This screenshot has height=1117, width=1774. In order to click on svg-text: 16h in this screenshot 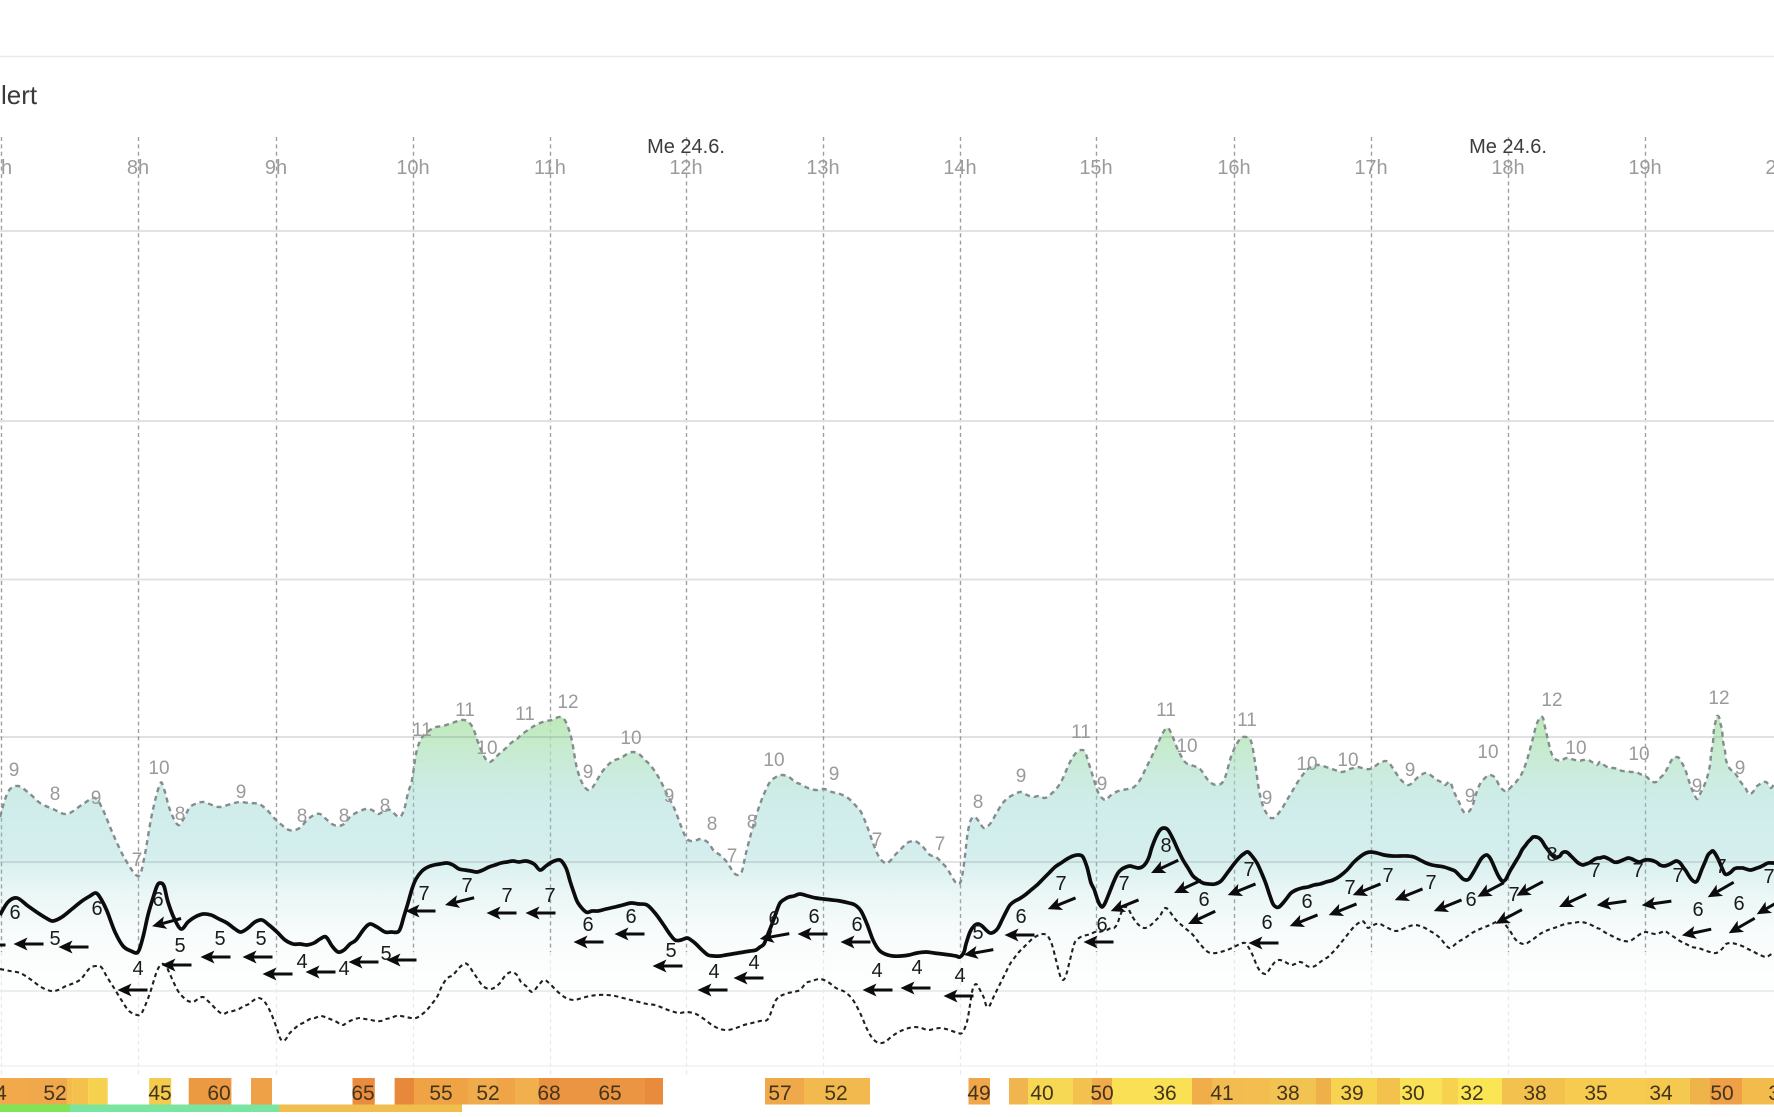, I will do `click(1233, 168)`.